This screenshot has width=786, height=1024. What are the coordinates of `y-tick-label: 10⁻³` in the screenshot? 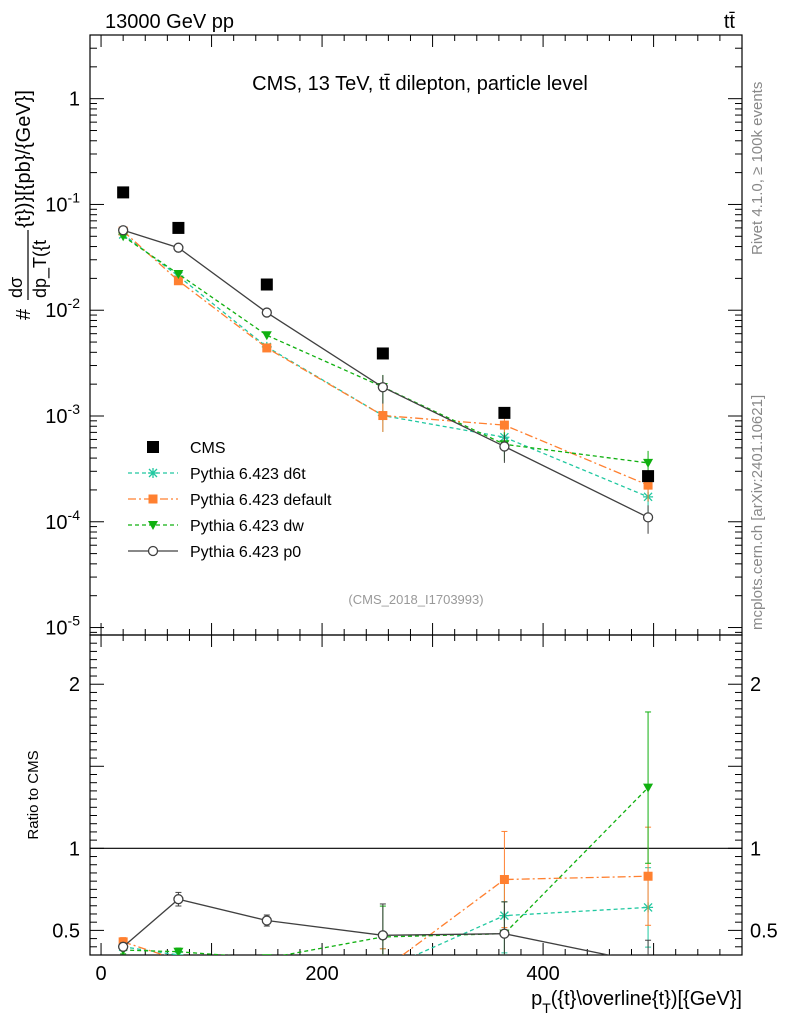 It's located at (62, 414).